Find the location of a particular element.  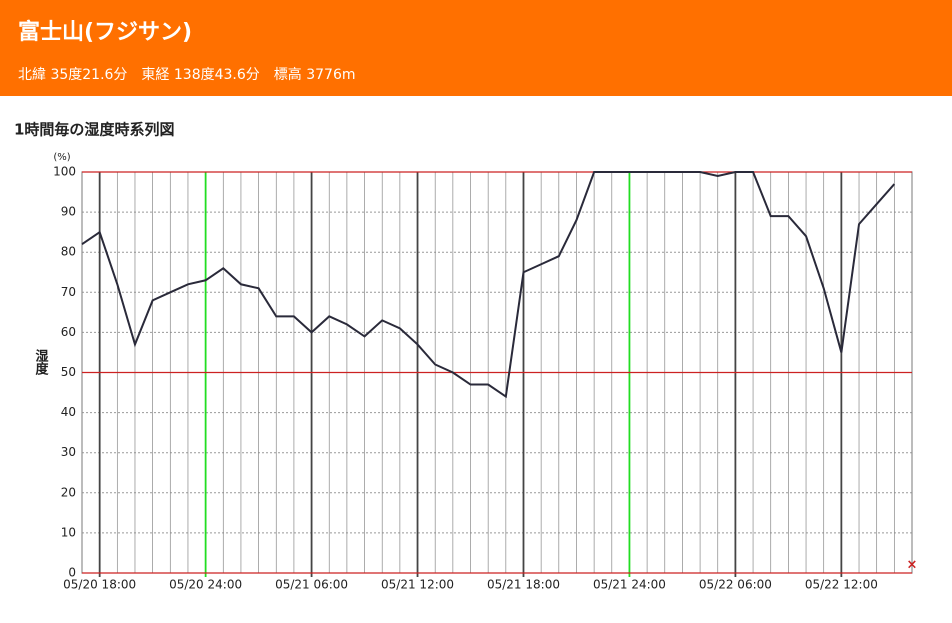

y-tick-label: 90 is located at coordinates (68, 212).